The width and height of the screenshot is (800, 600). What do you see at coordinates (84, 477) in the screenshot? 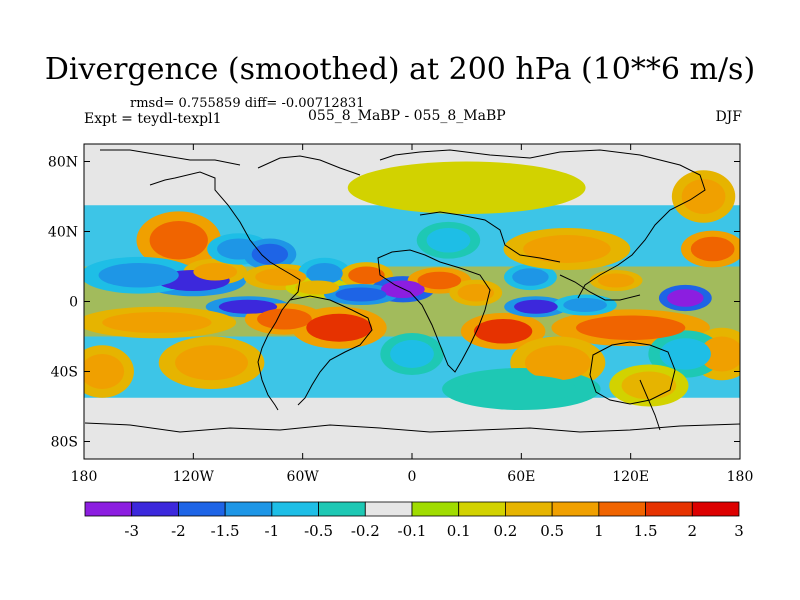
I see `x-tick-label-0: 180` at bounding box center [84, 477].